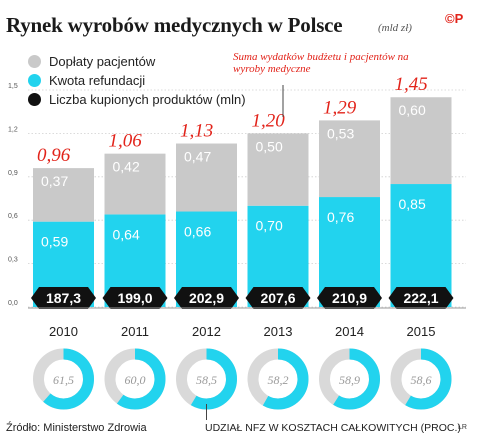  What do you see at coordinates (34, 80) in the screenshot?
I see `legend-swatch-refund` at bounding box center [34, 80].